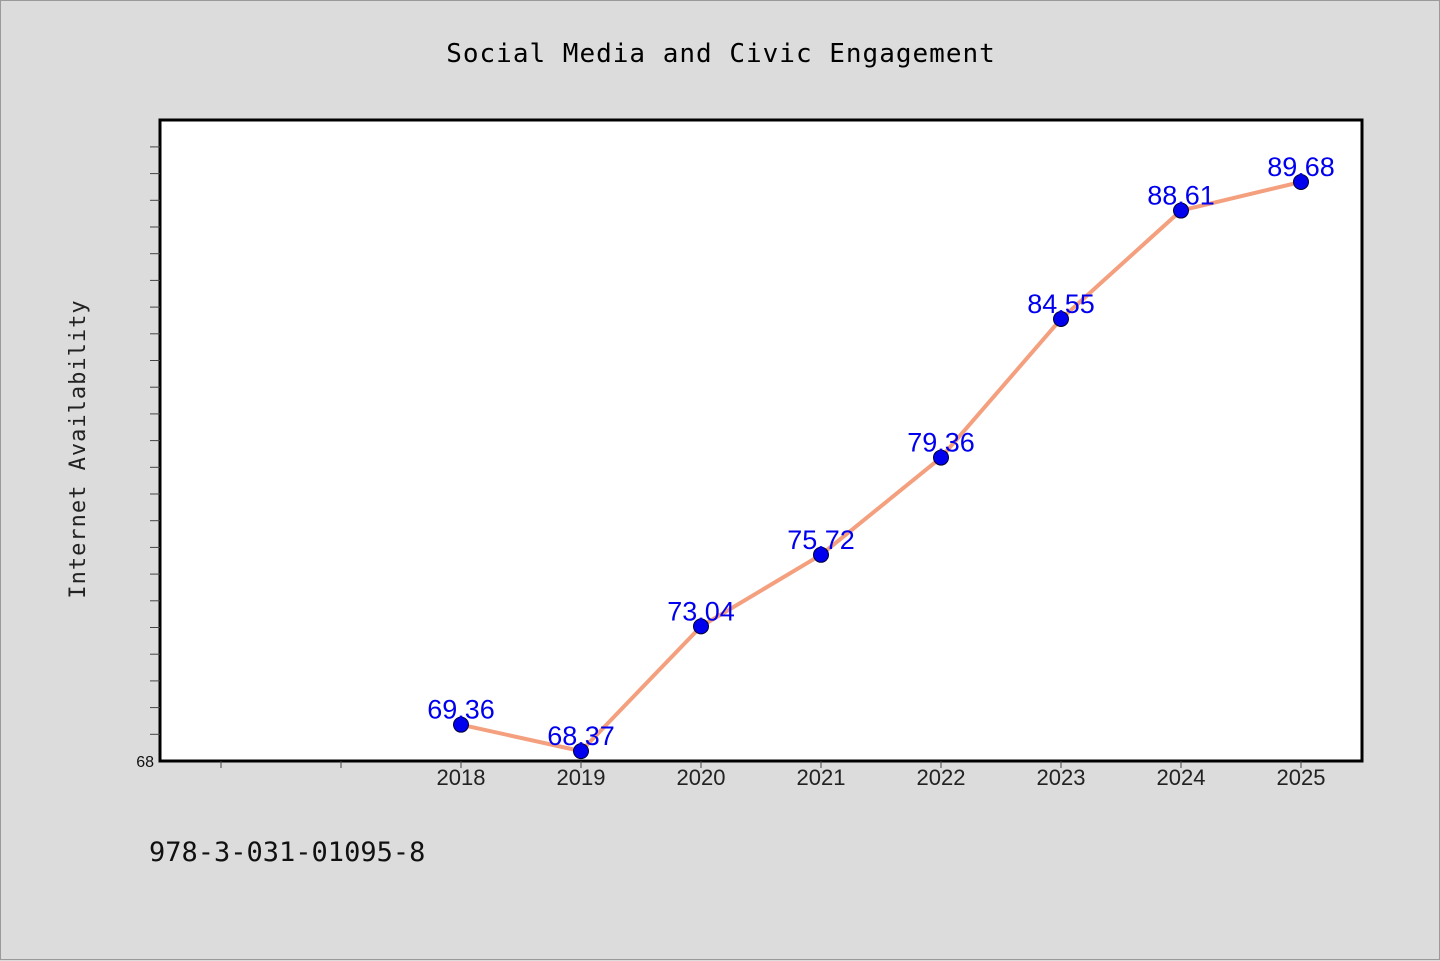 The width and height of the screenshot is (1440, 961). I want to click on chart-title: Social Media and Civic Engagement, so click(721, 54).